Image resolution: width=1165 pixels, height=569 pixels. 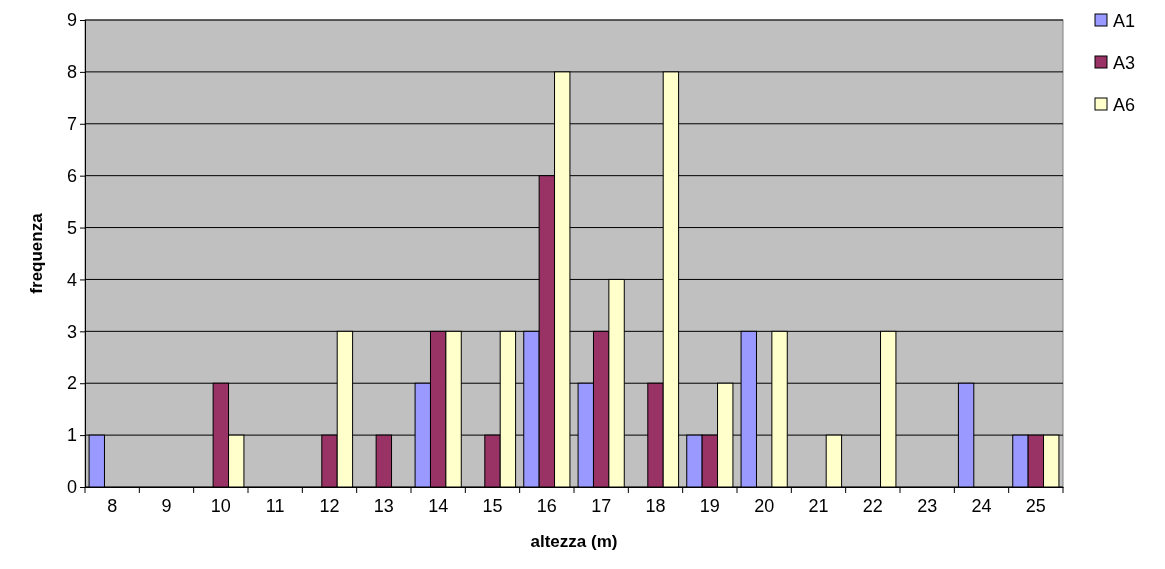 What do you see at coordinates (1035, 505) in the screenshot?
I see `x-tick-label: 25` at bounding box center [1035, 505].